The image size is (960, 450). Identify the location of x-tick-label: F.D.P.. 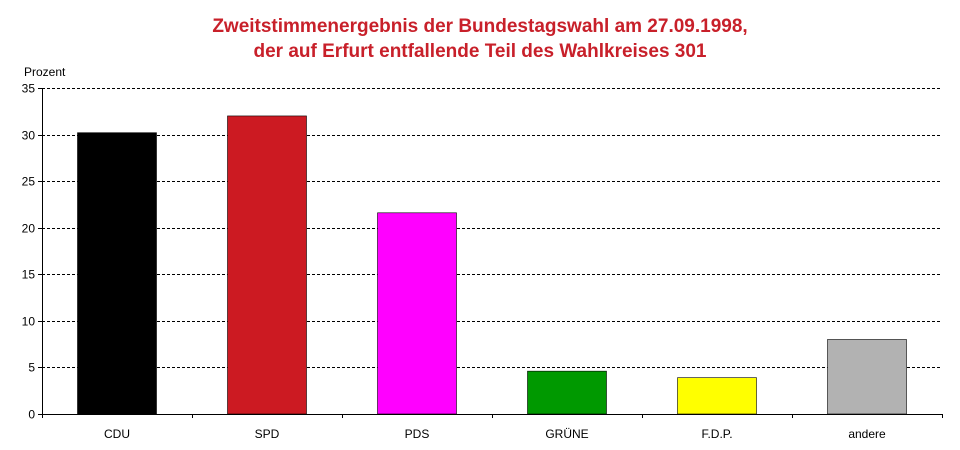
(716, 434).